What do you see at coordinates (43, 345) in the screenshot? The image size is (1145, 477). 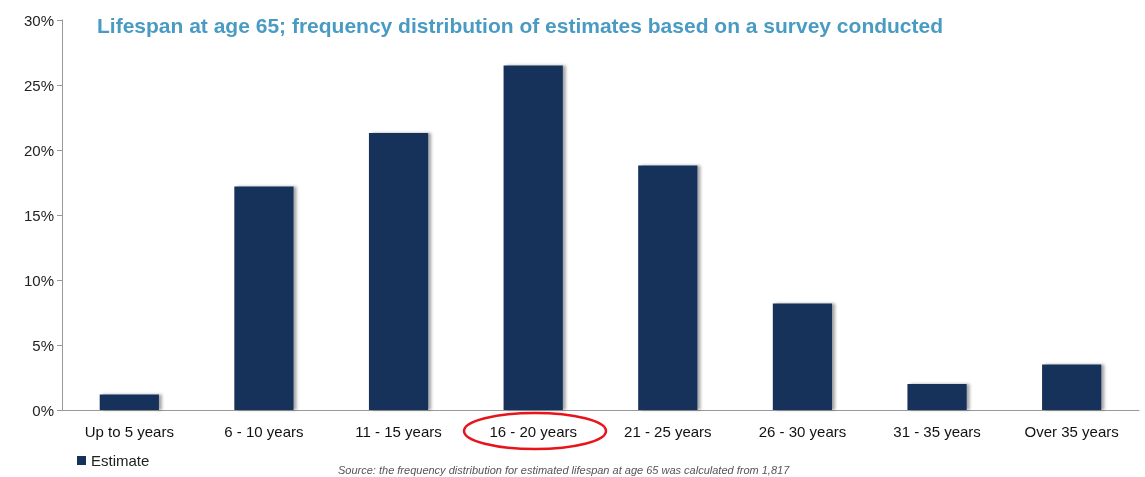 I see `y-tick-label: 5%` at bounding box center [43, 345].